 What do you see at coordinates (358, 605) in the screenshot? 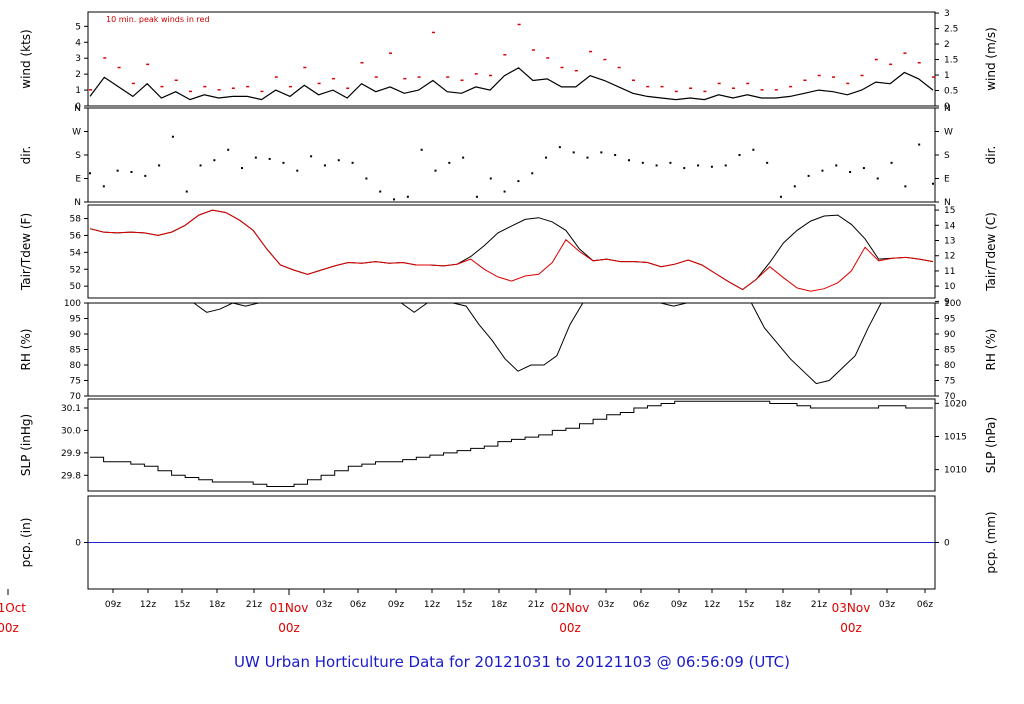
I see `x-hour-tick-label: 06z` at bounding box center [358, 605].